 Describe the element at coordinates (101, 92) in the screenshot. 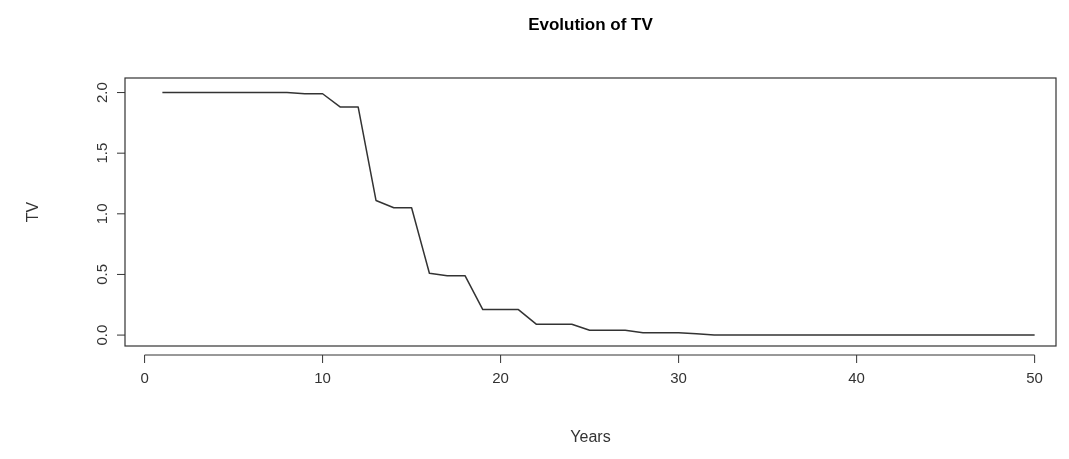

I see `y-tick-label: 2.0` at that location.